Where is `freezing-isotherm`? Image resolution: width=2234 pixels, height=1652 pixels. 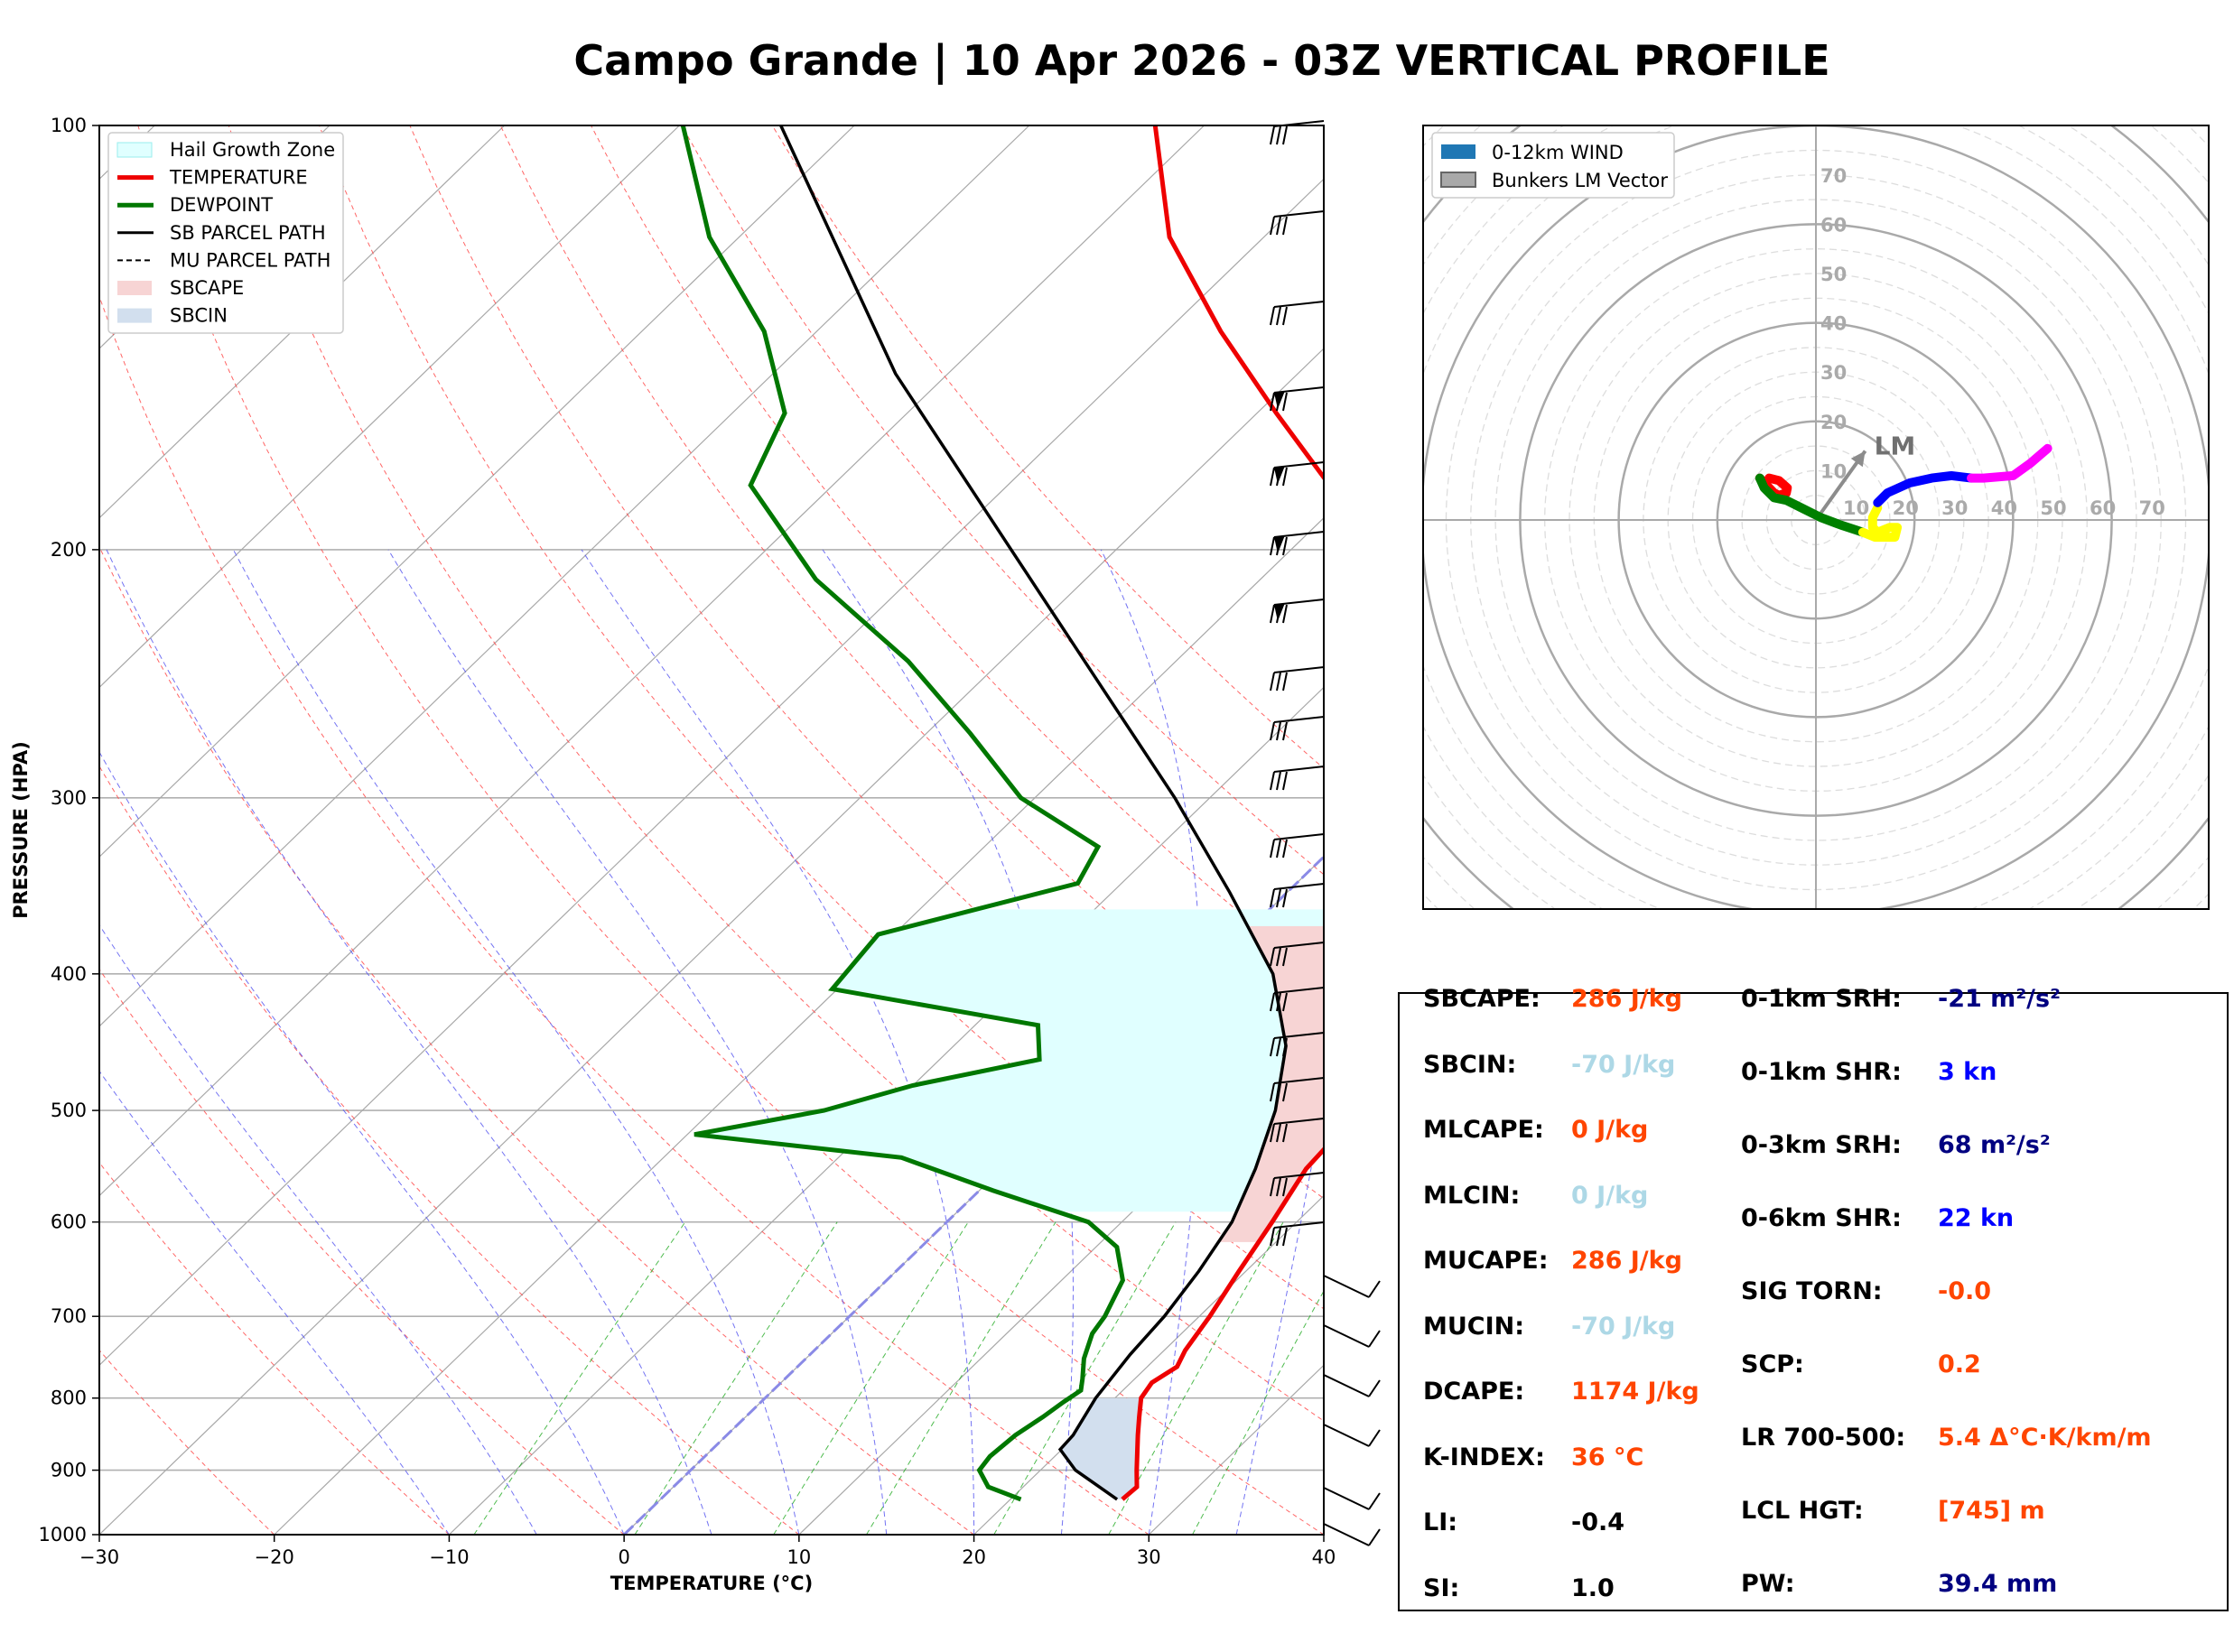 freezing-isotherm is located at coordinates (974, 1195).